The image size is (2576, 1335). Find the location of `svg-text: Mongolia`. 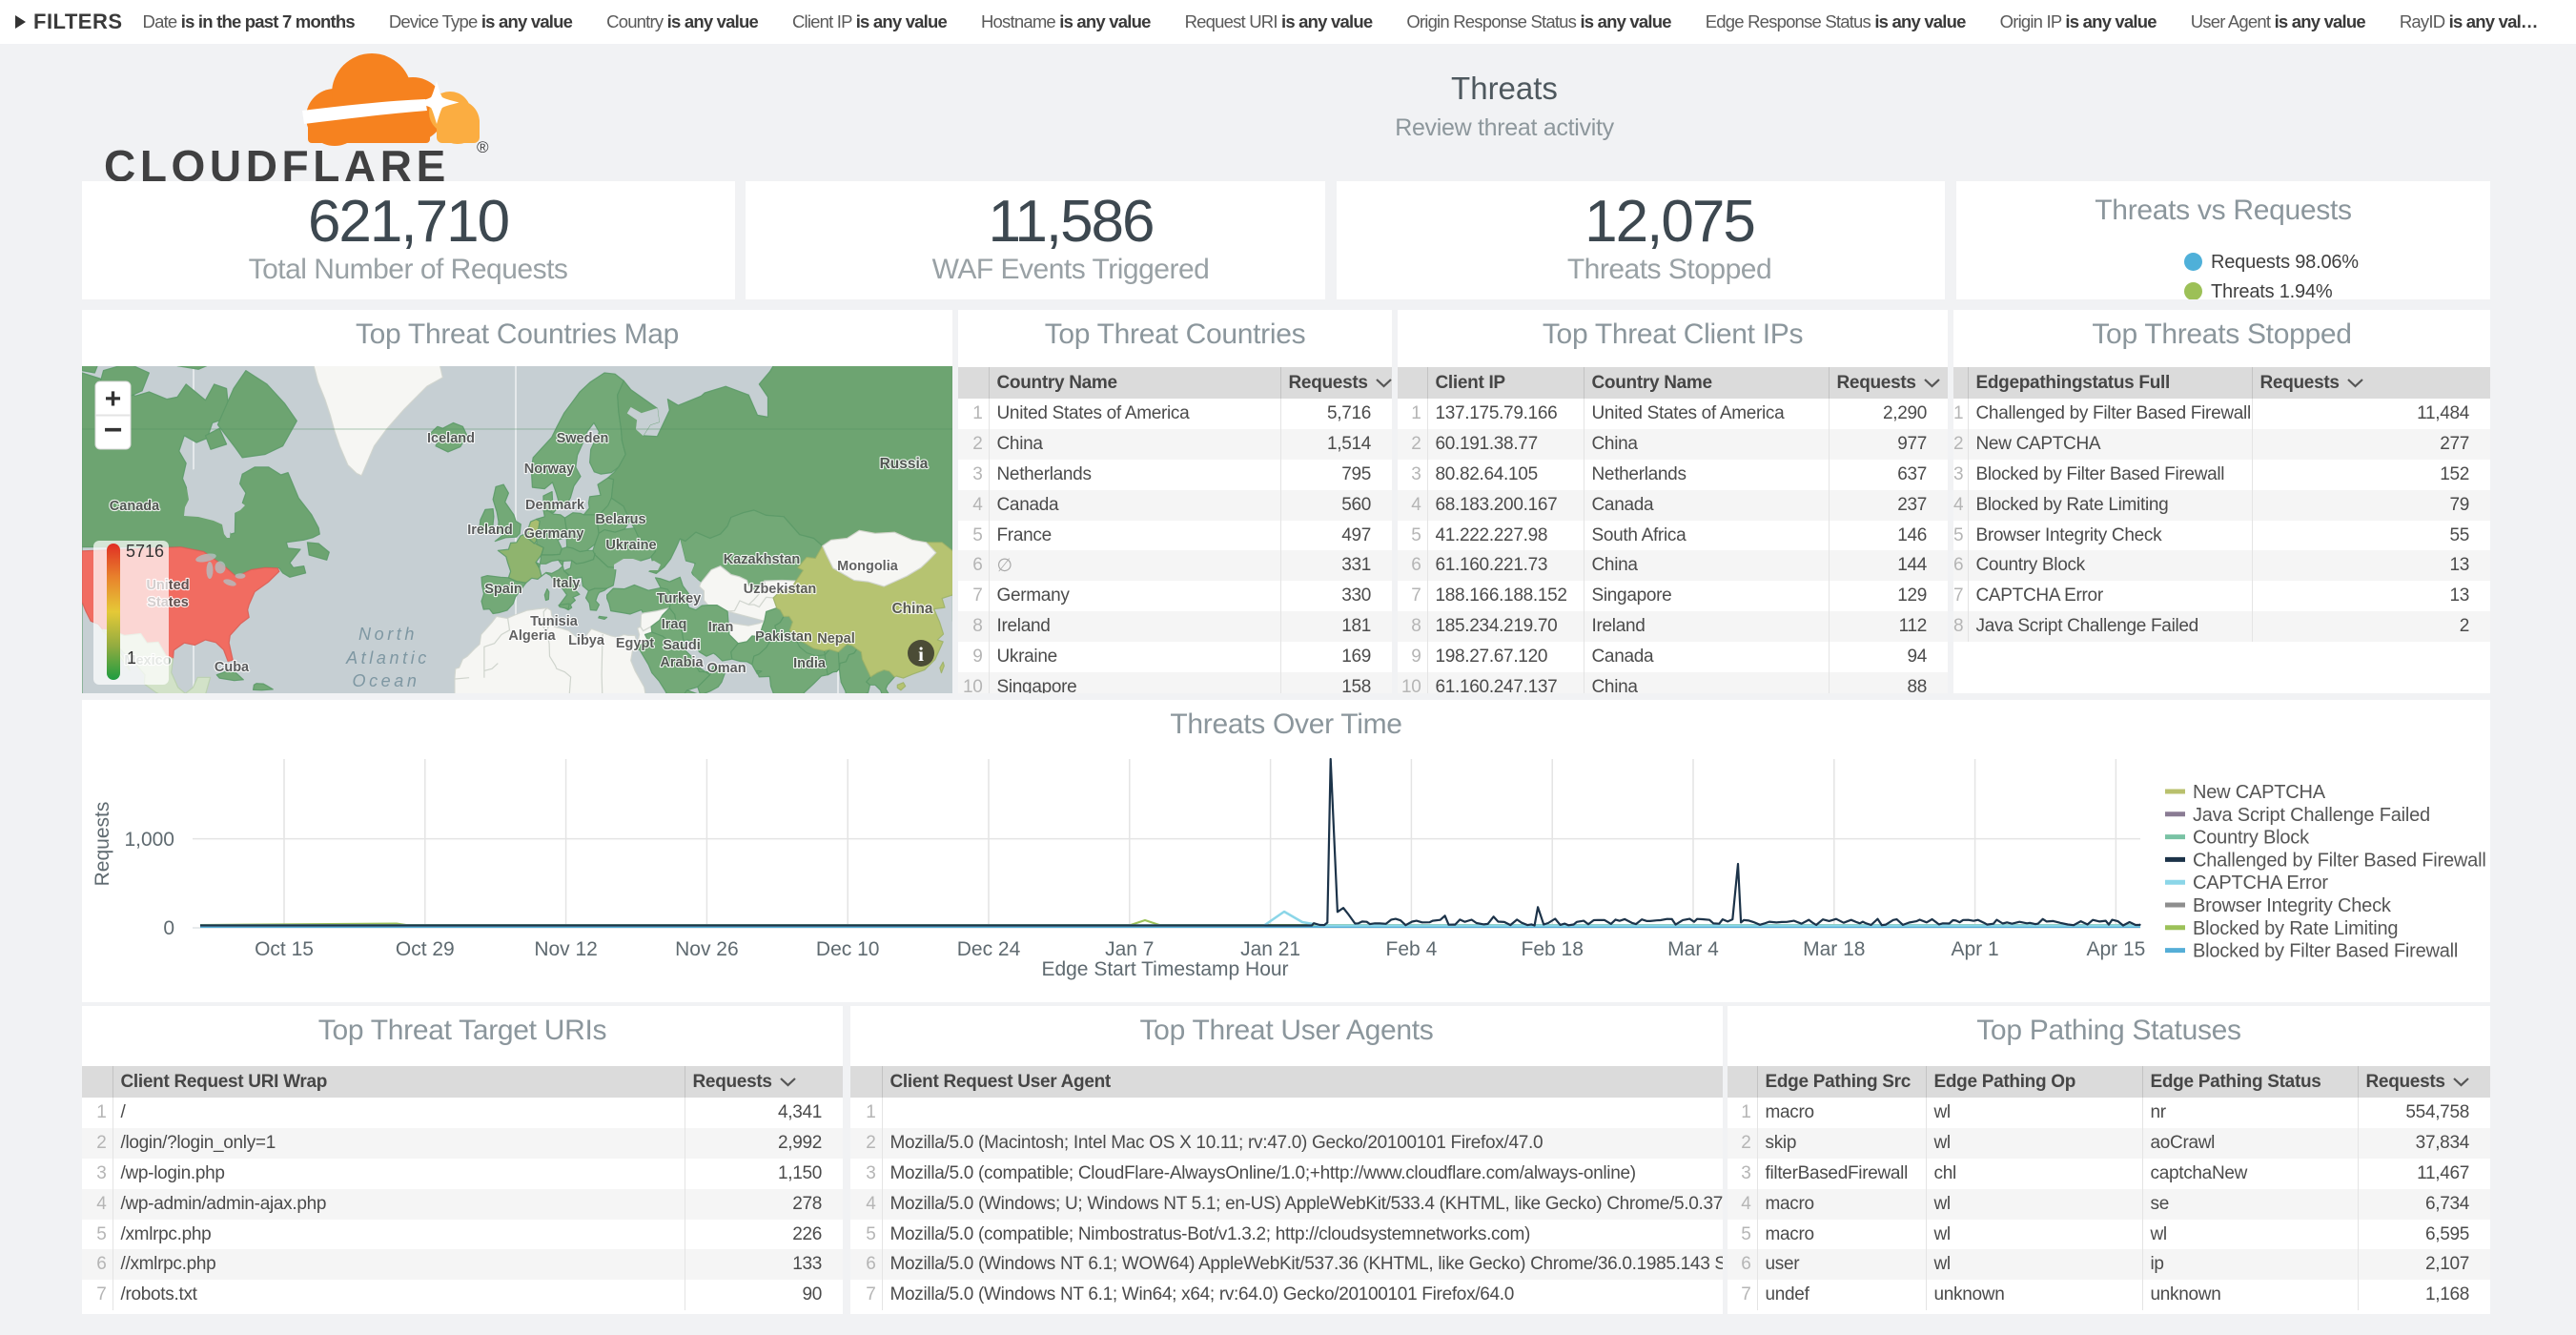

svg-text: Mongolia is located at coordinates (868, 566).